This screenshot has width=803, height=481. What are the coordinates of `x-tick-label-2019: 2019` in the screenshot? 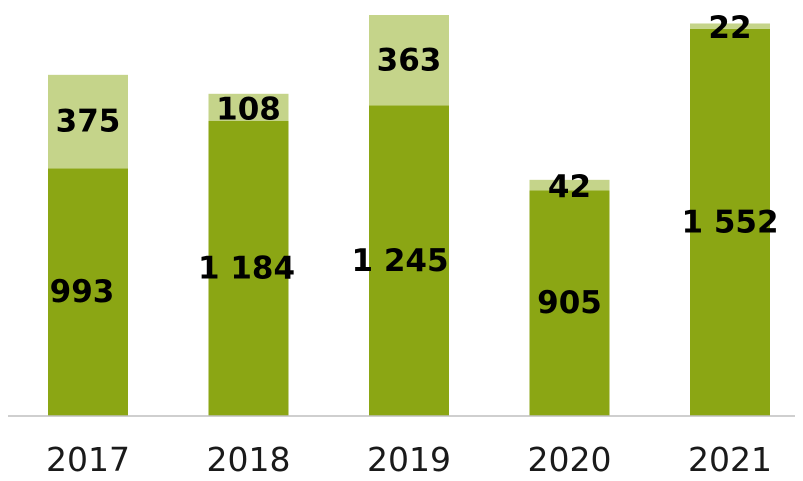 It's located at (409, 459).